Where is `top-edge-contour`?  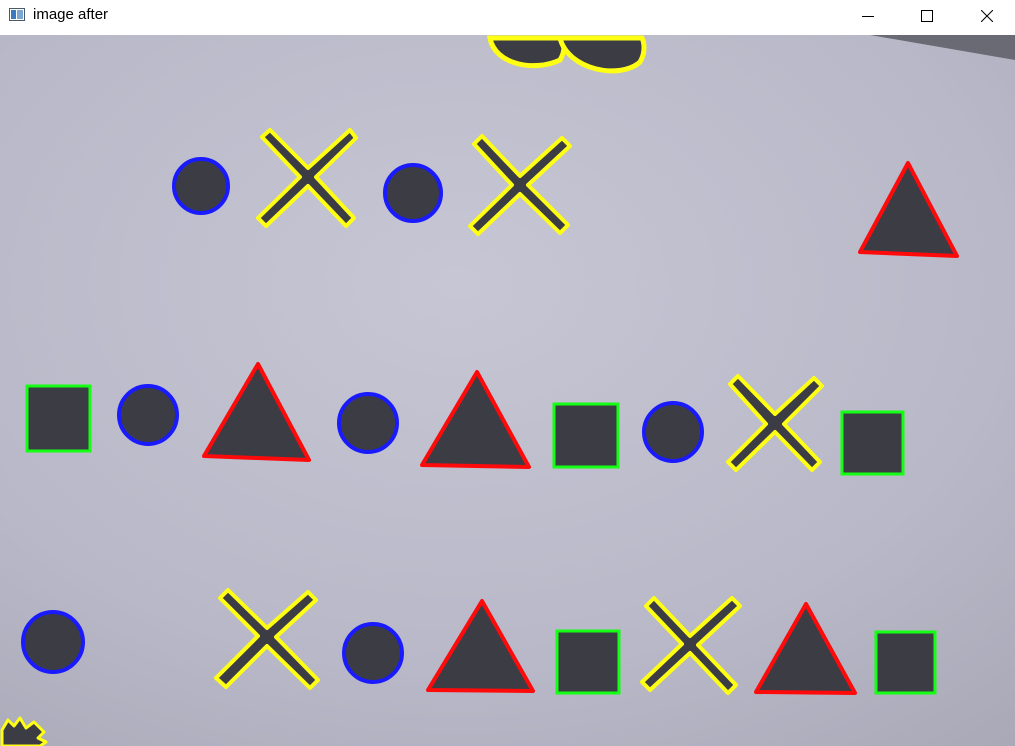 top-edge-contour is located at coordinates (566, 54).